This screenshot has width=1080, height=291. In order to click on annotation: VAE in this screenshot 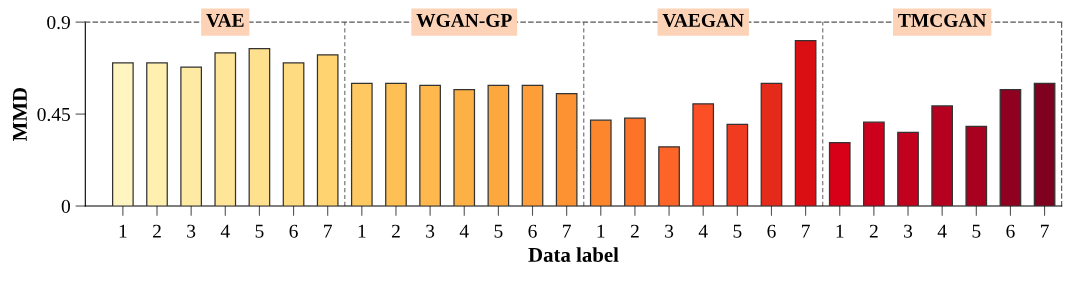, I will do `click(225, 20)`.